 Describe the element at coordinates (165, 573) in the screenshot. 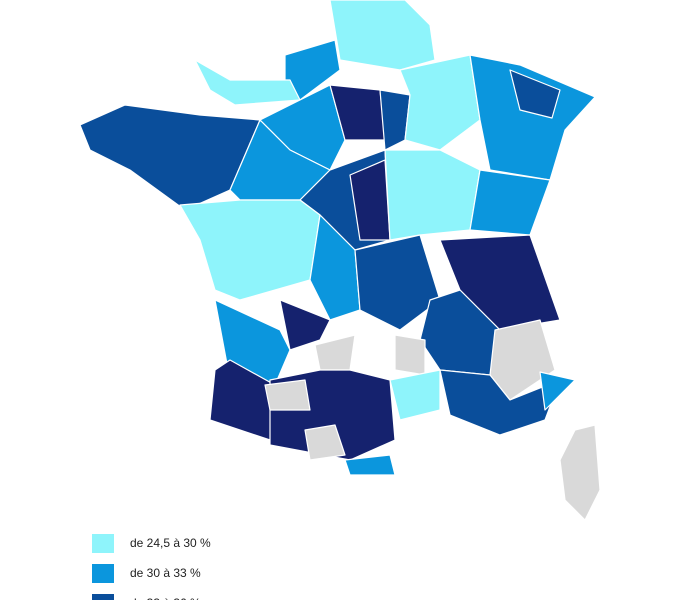

I see `legend-label: de 30 à 33 %` at that location.